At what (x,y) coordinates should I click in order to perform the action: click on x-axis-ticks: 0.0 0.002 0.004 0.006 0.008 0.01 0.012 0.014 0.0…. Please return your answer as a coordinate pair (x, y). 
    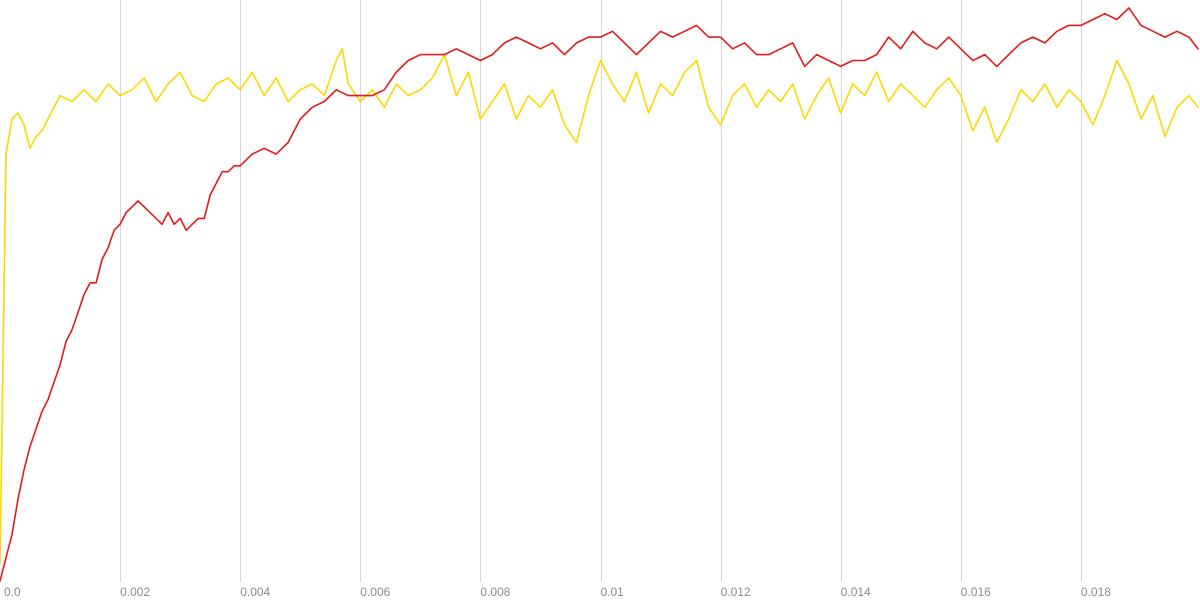
    Looking at the image, I should click on (557, 592).